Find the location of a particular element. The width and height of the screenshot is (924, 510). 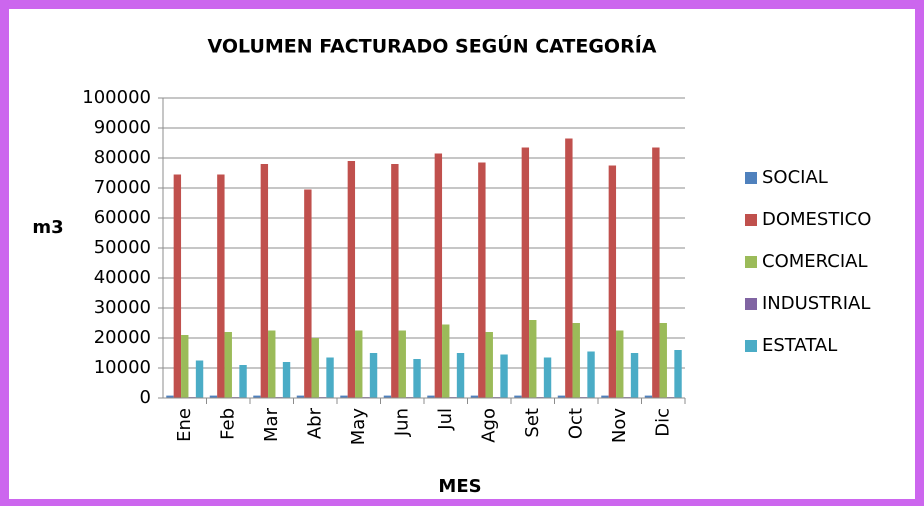

y-tick-label: 0 is located at coordinates (145, 397).